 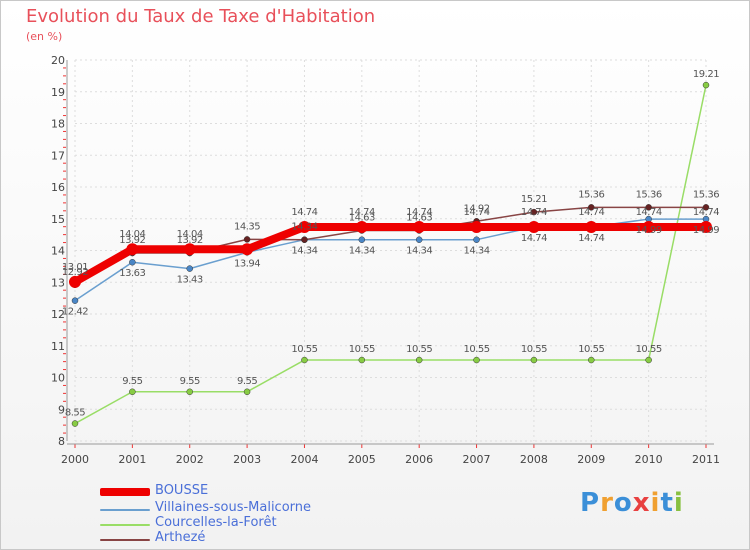 What do you see at coordinates (44, 36) in the screenshot?
I see `y-axis-label: (en %)` at bounding box center [44, 36].